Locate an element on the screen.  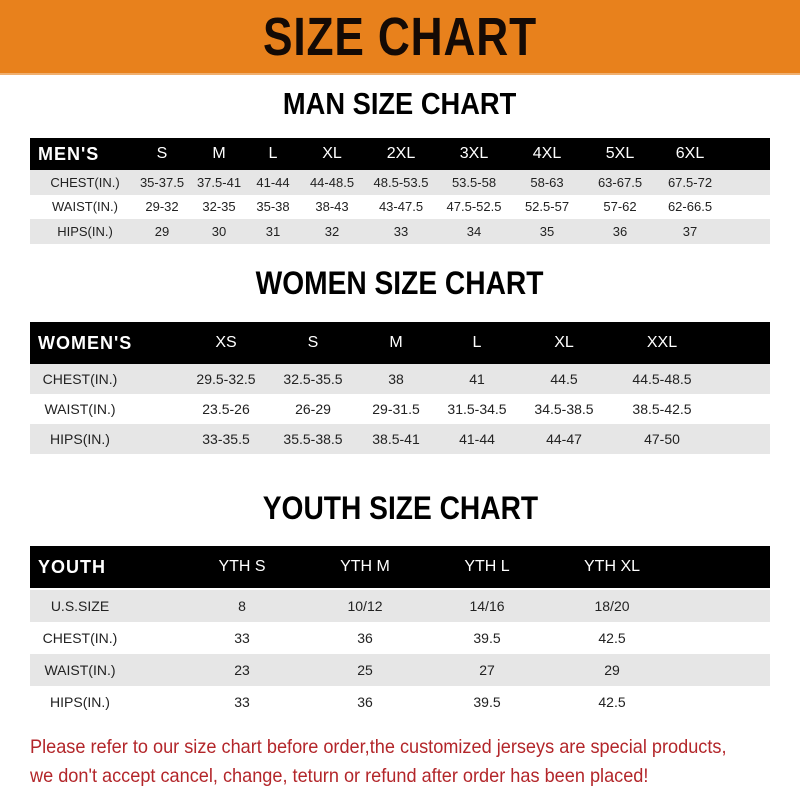
measurement-value: 10/12 is located at coordinates (365, 606).